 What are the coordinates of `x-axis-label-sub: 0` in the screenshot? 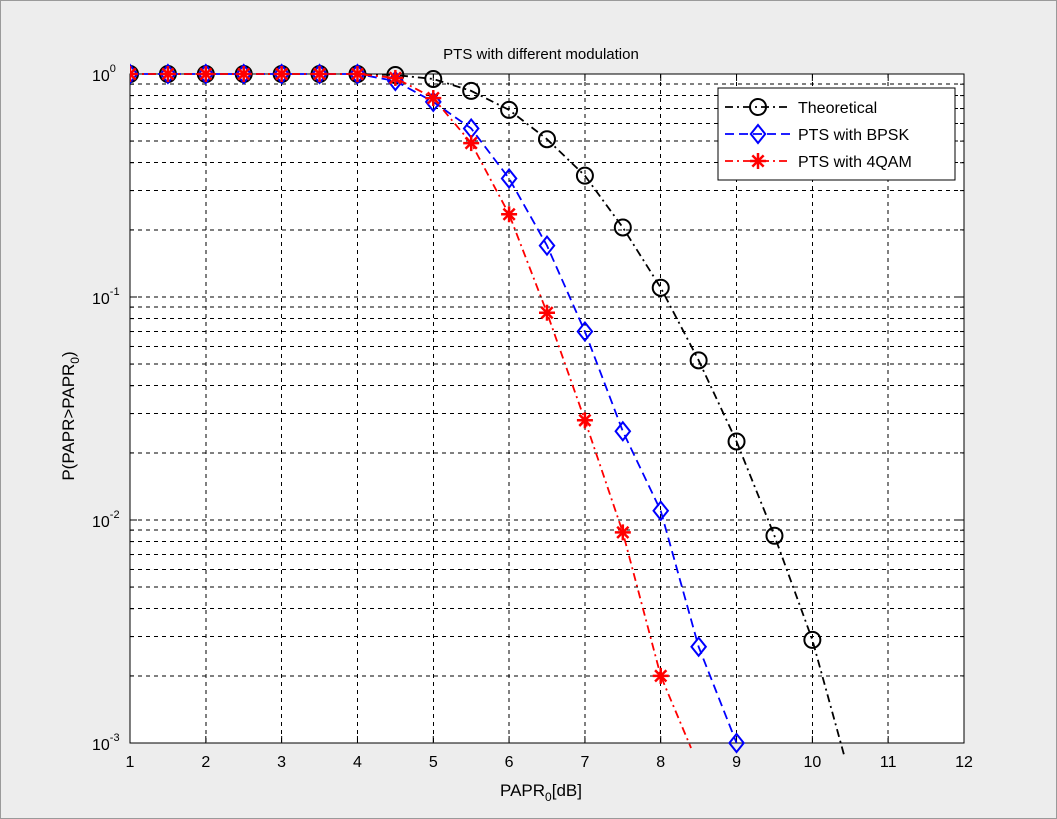 It's located at (548, 797).